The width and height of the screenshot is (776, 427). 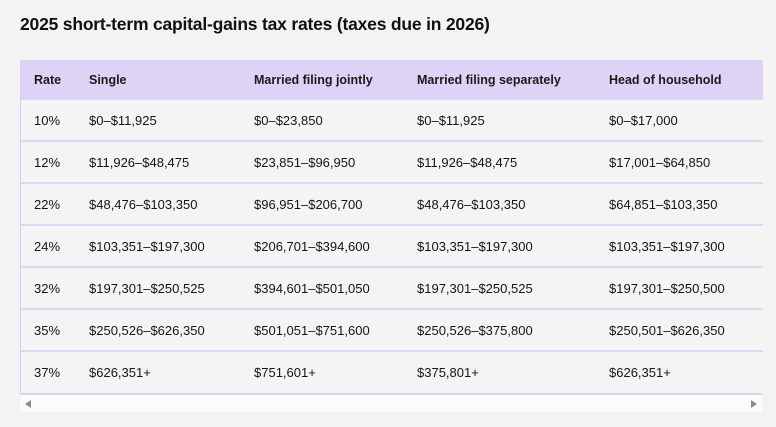 What do you see at coordinates (665, 79) in the screenshot?
I see `column-header-head-of-household: Head of household` at bounding box center [665, 79].